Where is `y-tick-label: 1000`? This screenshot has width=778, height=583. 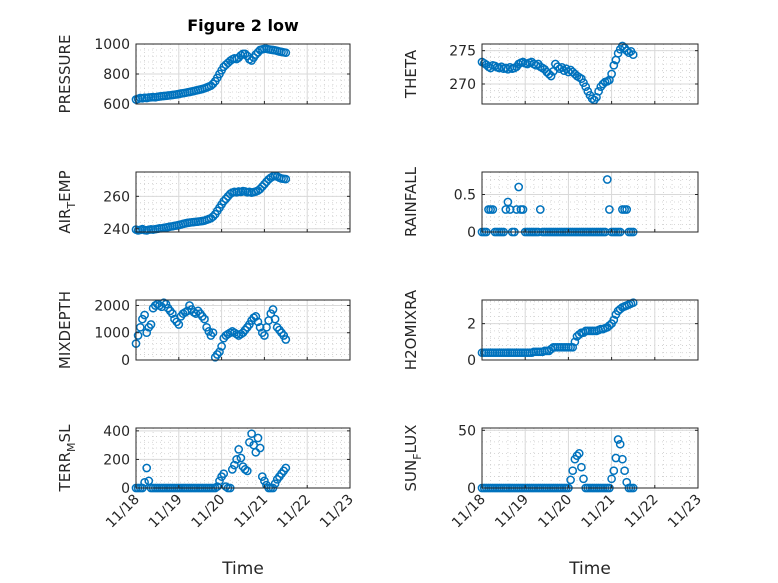 y-tick-label: 1000 is located at coordinates (112, 45).